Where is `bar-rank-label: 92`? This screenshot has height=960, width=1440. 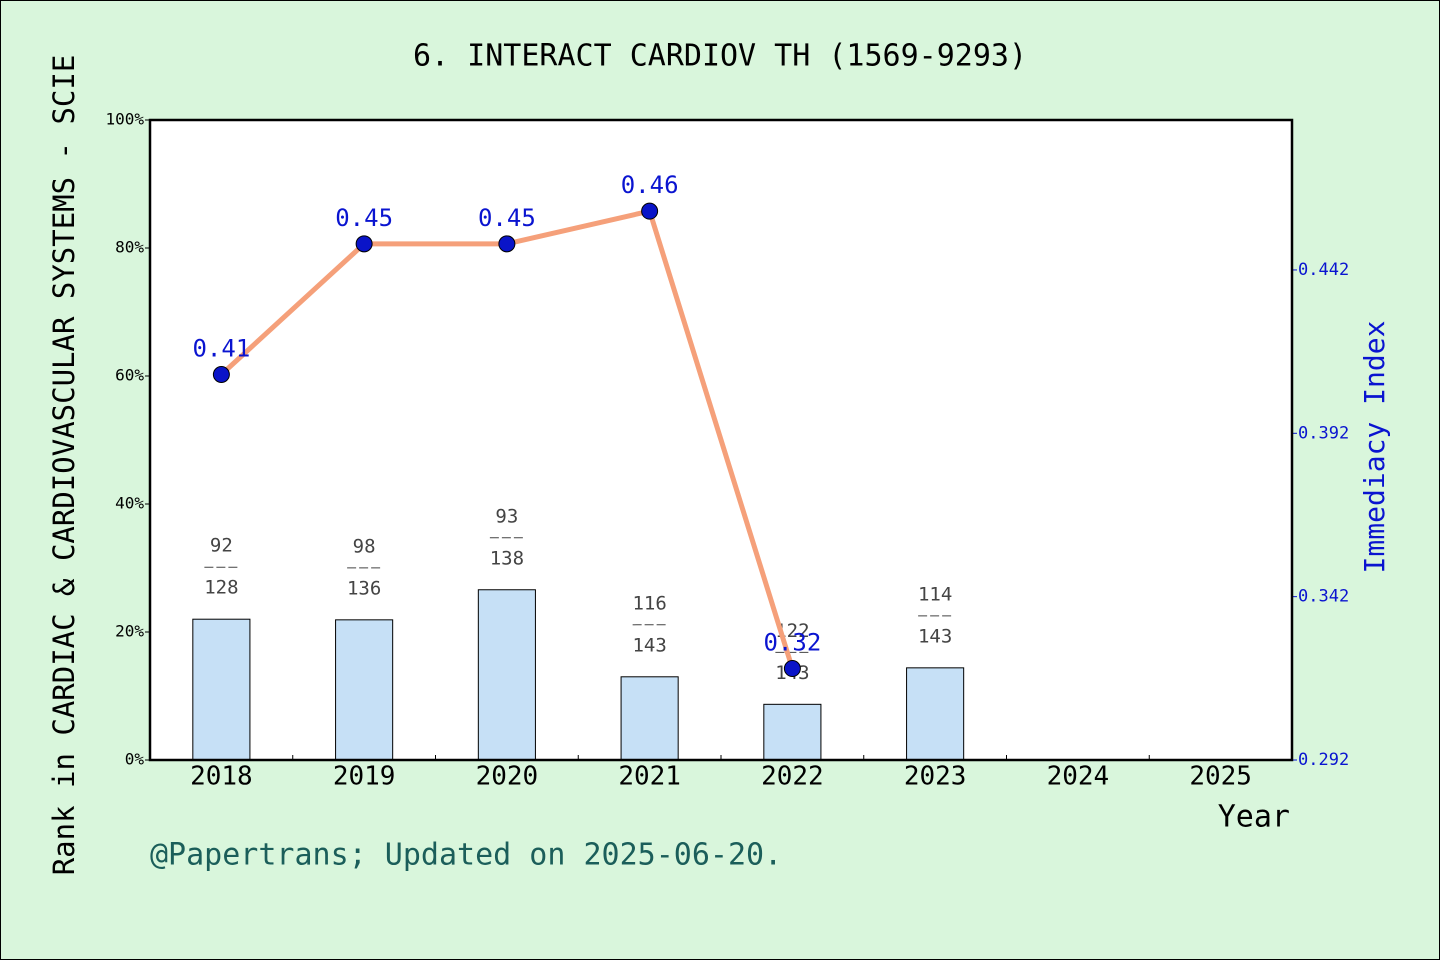 bar-rank-label: 92 is located at coordinates (221, 546).